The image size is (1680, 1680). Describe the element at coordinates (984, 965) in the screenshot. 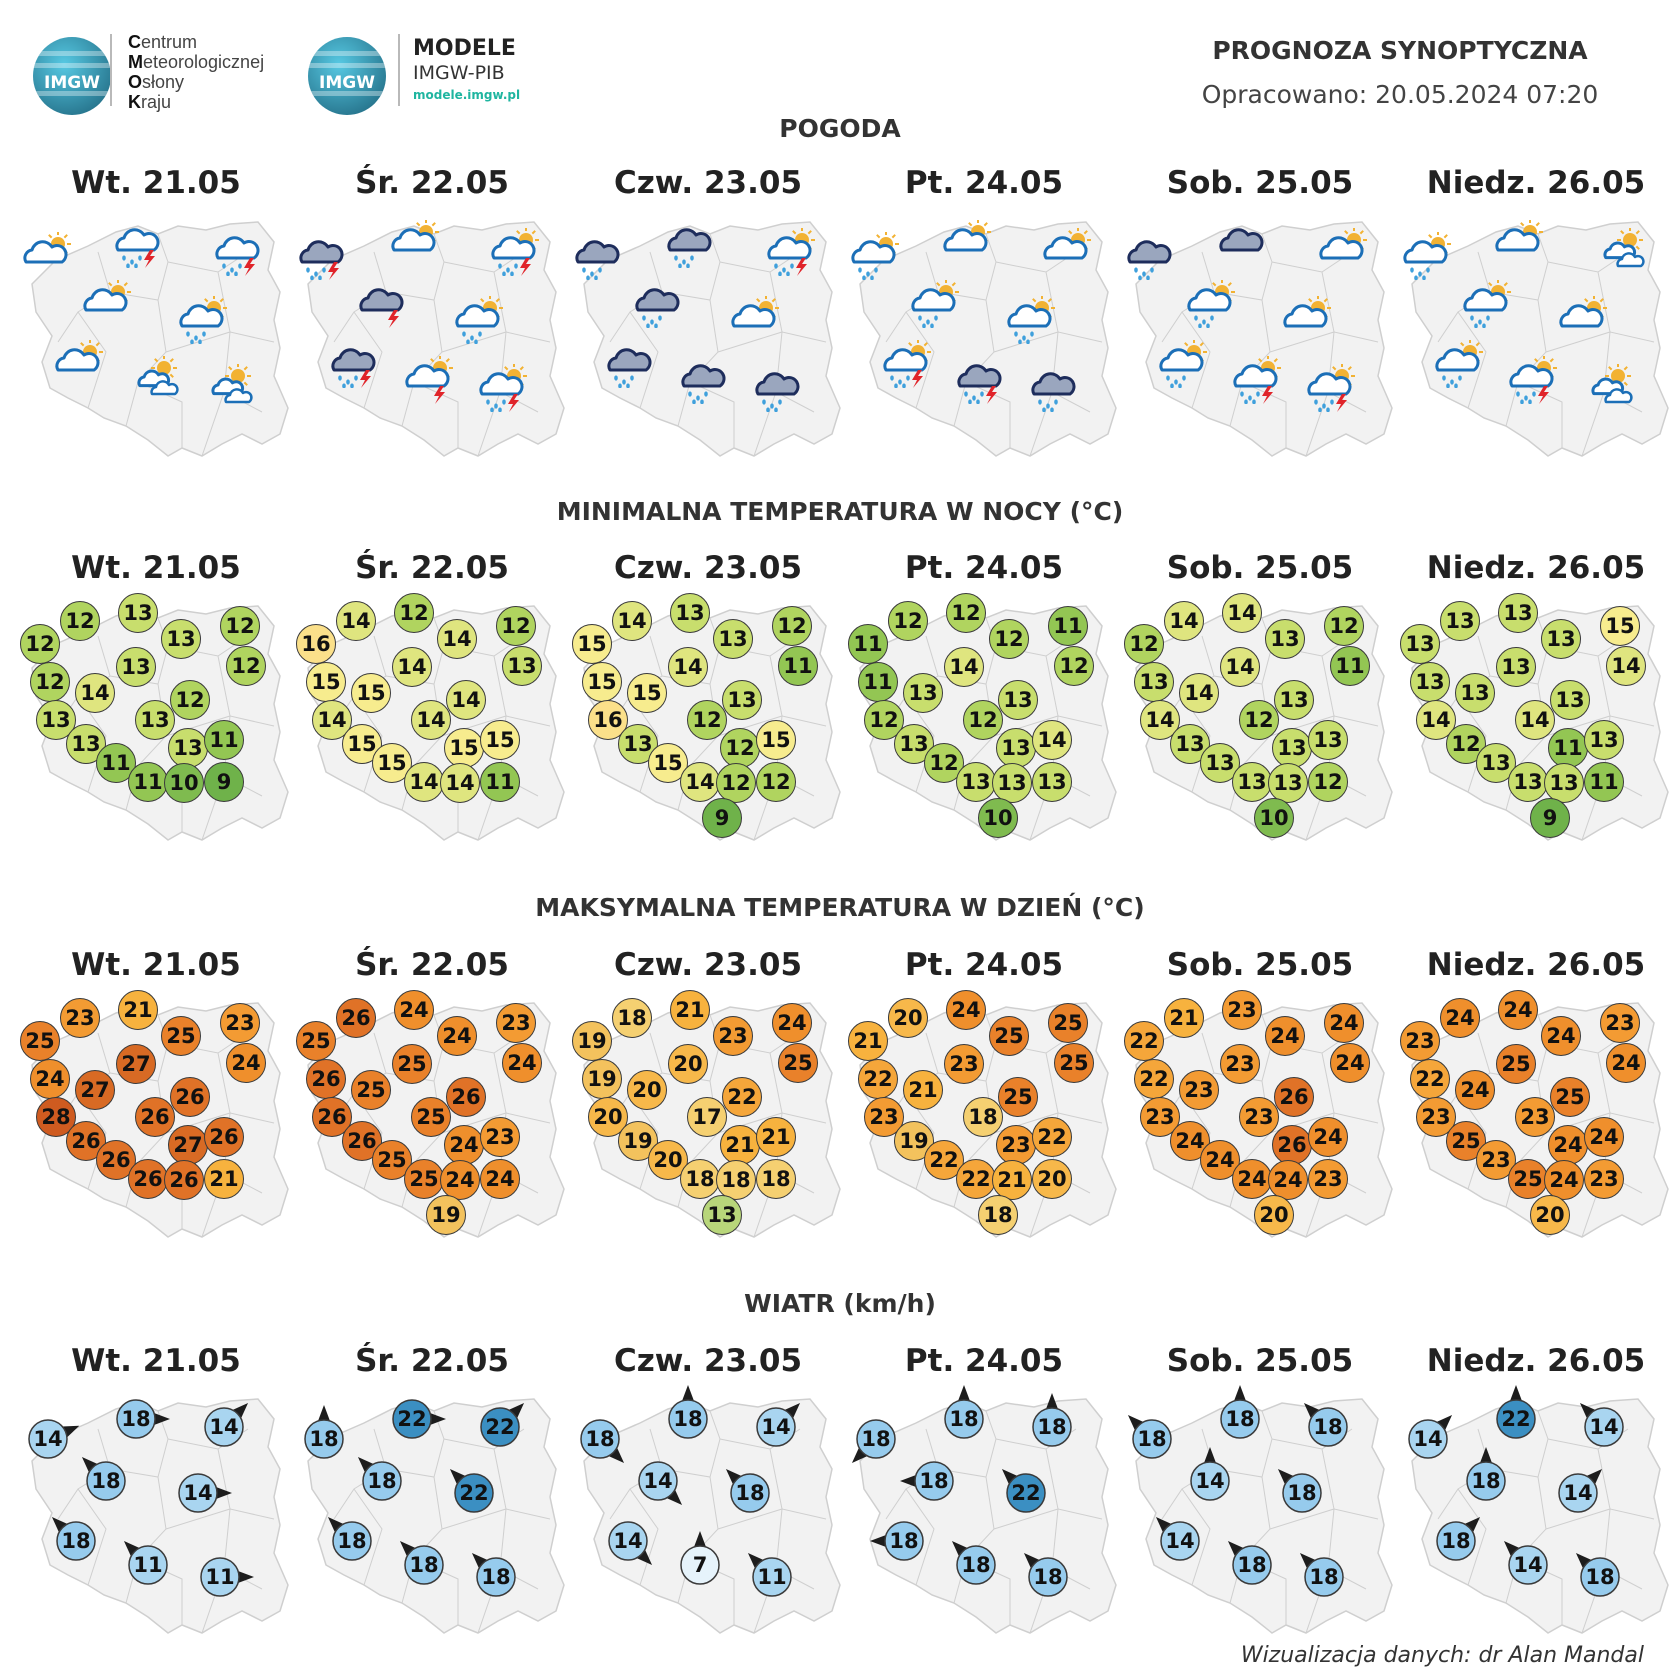

I see `day-label-tmax: Pt. 24.05` at that location.